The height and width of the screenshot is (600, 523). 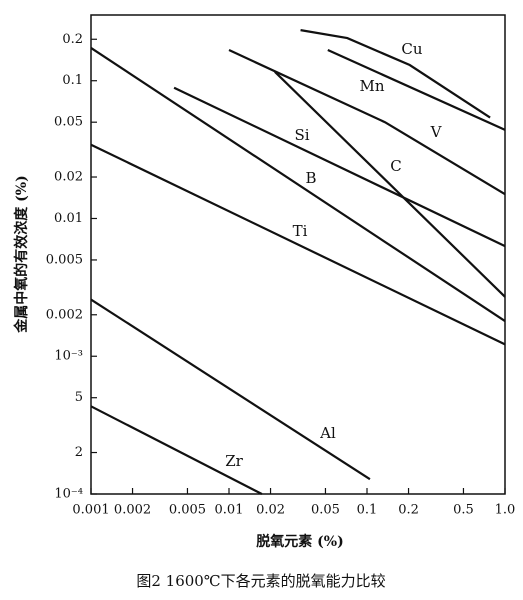 What do you see at coordinates (270, 510) in the screenshot?
I see `x-tick-label: 0.02` at bounding box center [270, 510].